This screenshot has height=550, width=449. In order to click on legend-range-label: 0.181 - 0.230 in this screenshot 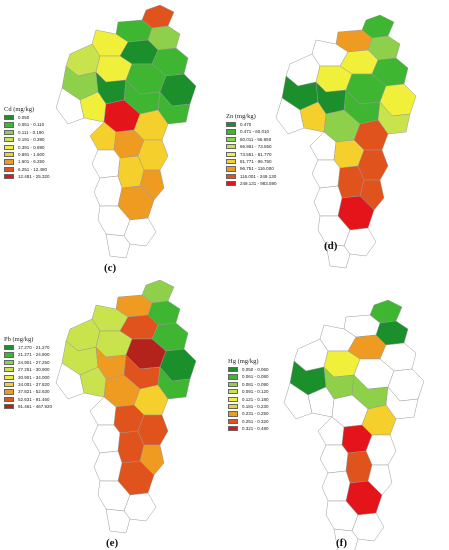, I will do `click(255, 406)`.